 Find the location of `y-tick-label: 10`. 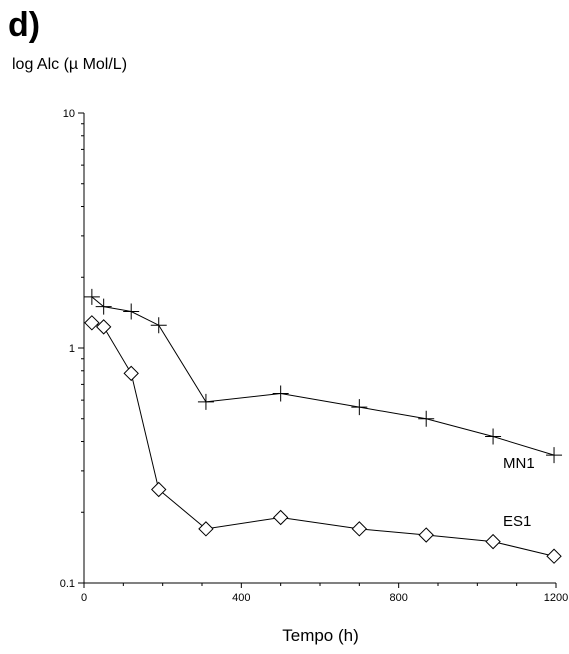

y-tick-label: 10 is located at coordinates (69, 114).